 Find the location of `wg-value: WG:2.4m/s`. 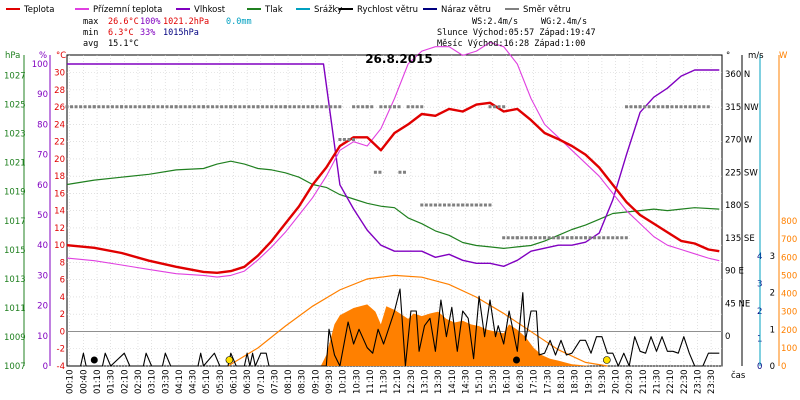

wg-value: WG:2.4m/s is located at coordinates (564, 22).